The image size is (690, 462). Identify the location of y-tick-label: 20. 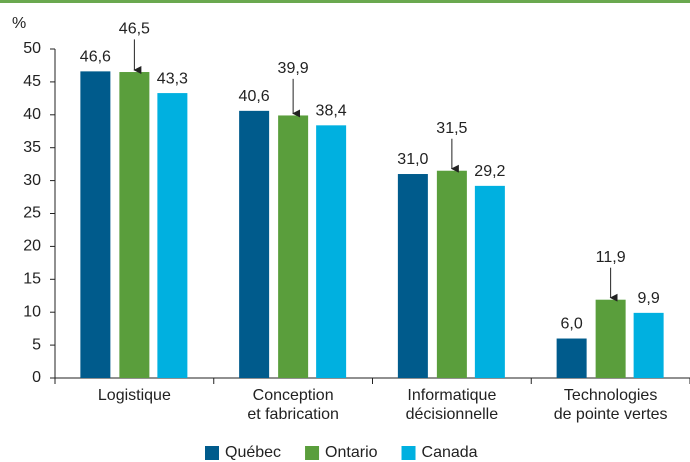
(32, 246).